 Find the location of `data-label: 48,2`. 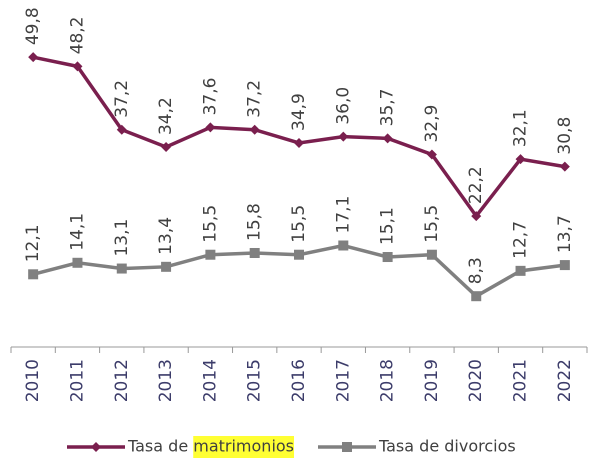

data-label: 48,2 is located at coordinates (77, 36).